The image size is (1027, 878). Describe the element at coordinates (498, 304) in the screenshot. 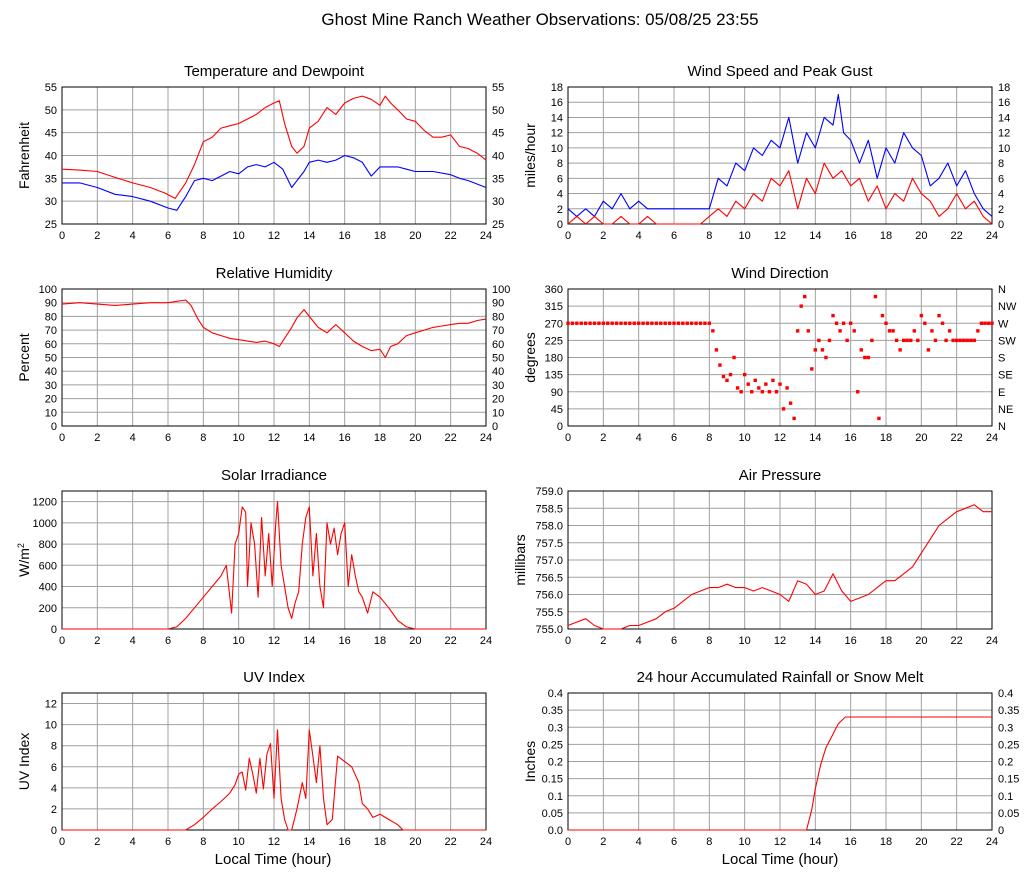

I see `y-tick-label-right: 90` at that location.